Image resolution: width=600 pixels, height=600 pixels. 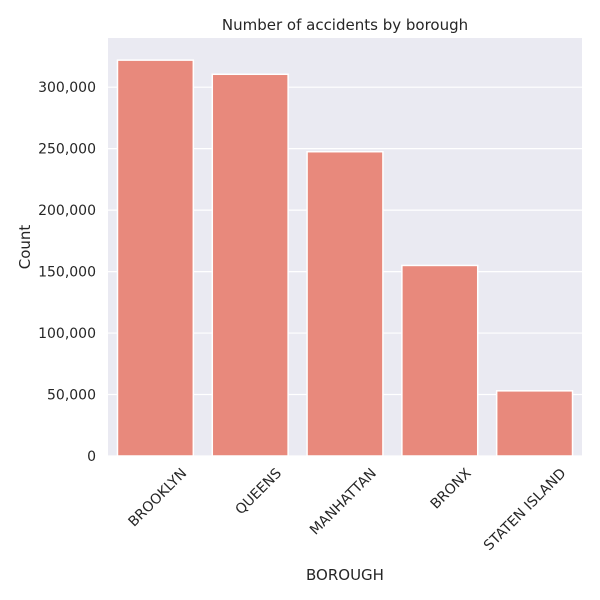 I want to click on y-tick-label: 150,000, so click(x=67, y=273).